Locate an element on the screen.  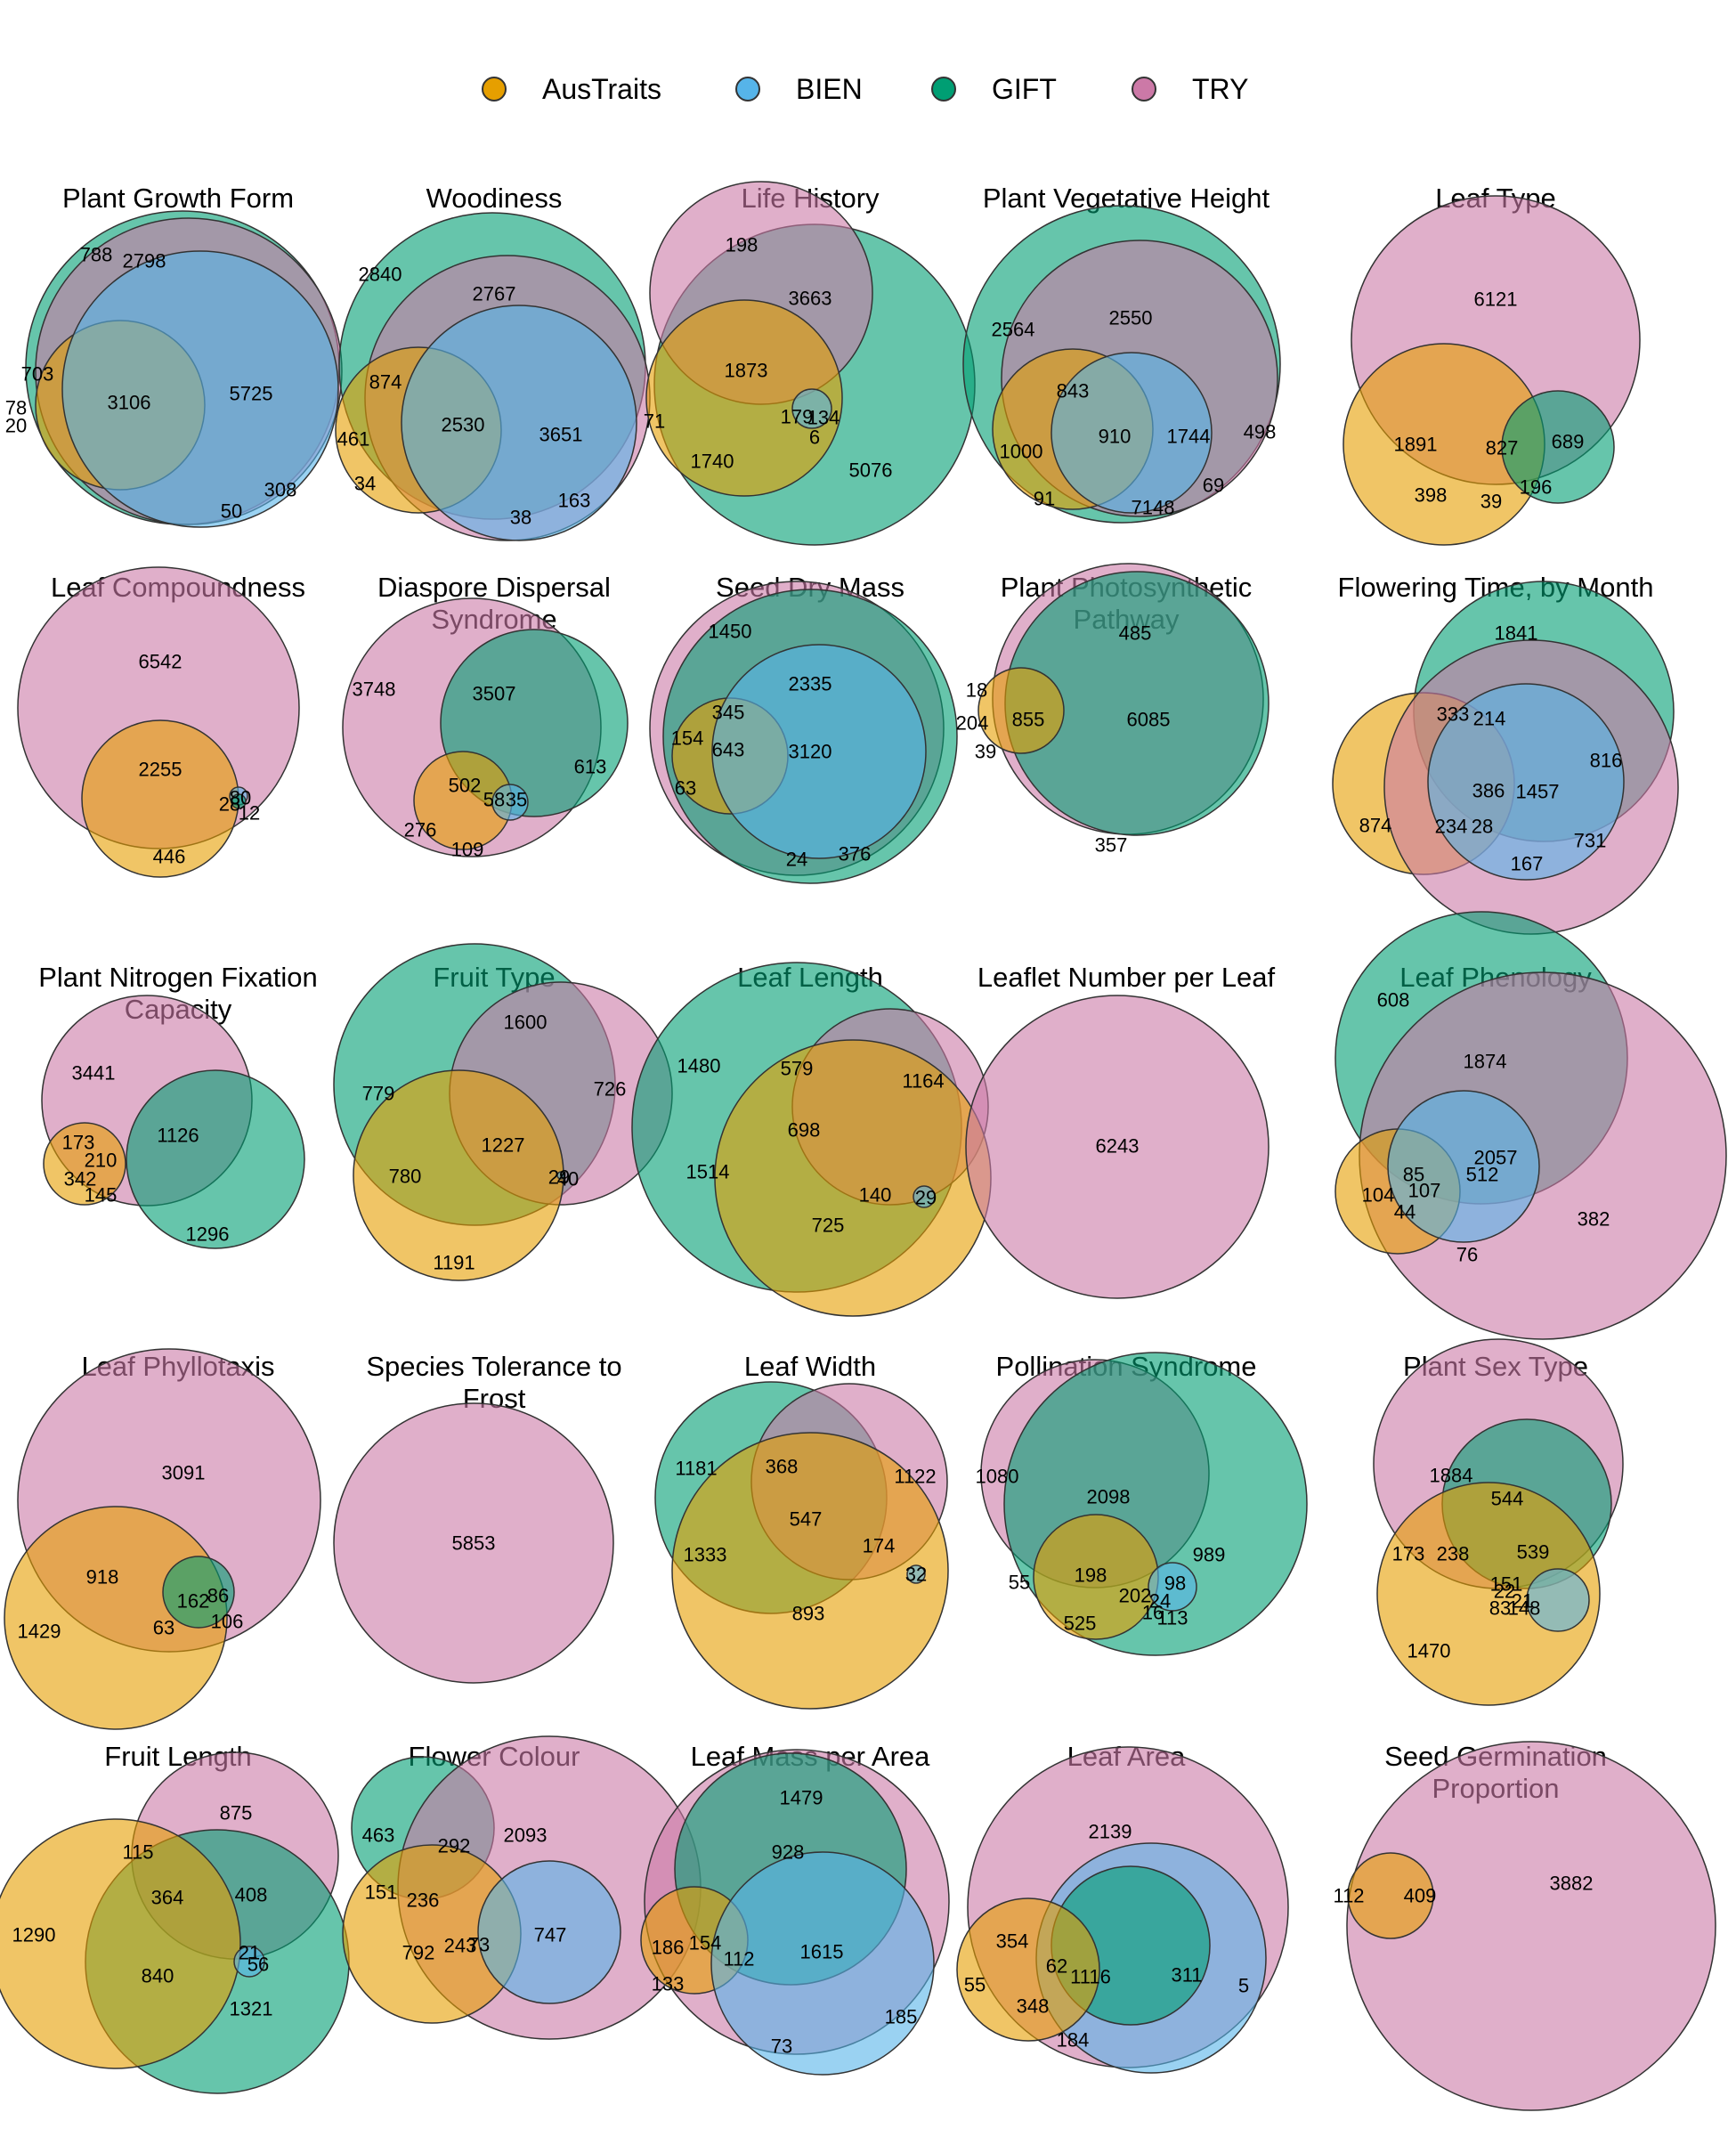
venn-region-label: 34 is located at coordinates (365, 484).